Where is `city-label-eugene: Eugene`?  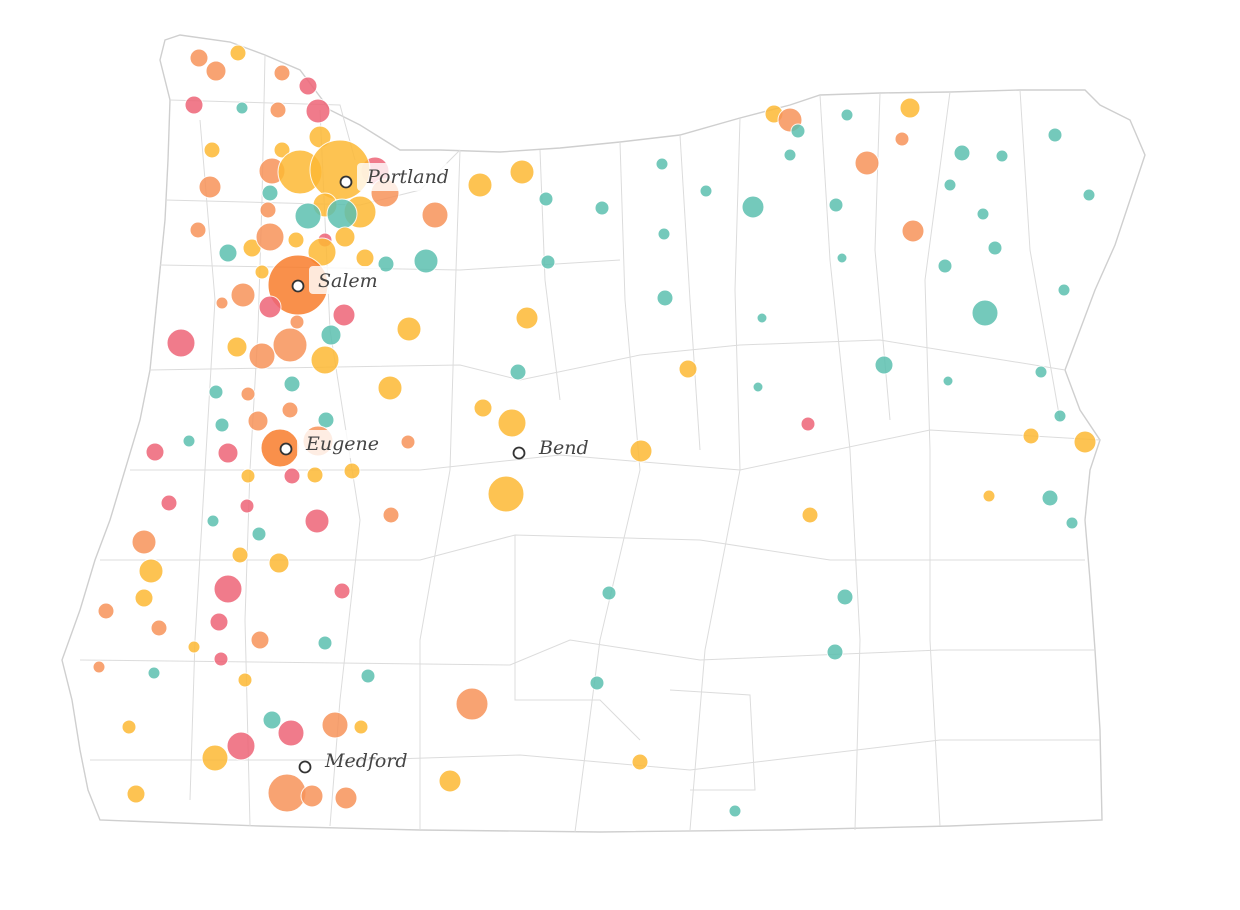 city-label-eugene: Eugene is located at coordinates (342, 444).